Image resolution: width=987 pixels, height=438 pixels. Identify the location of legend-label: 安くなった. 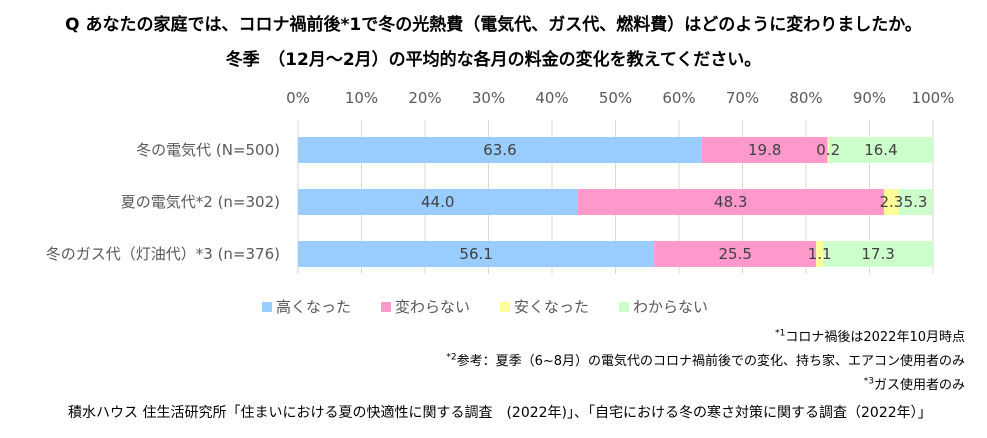
(552, 307).